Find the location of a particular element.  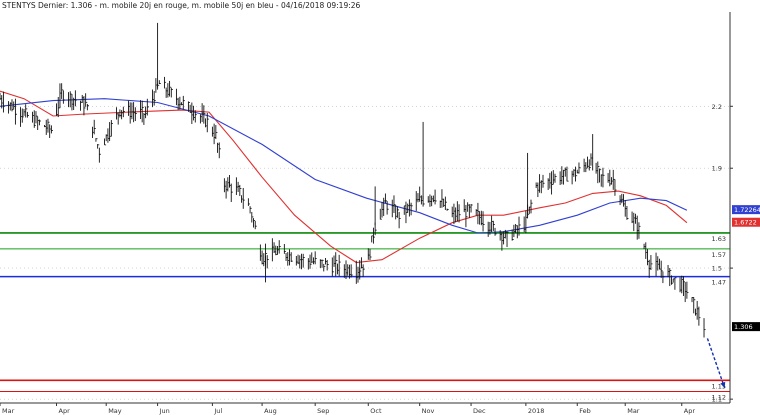

level-label: 1.12 is located at coordinates (719, 398).